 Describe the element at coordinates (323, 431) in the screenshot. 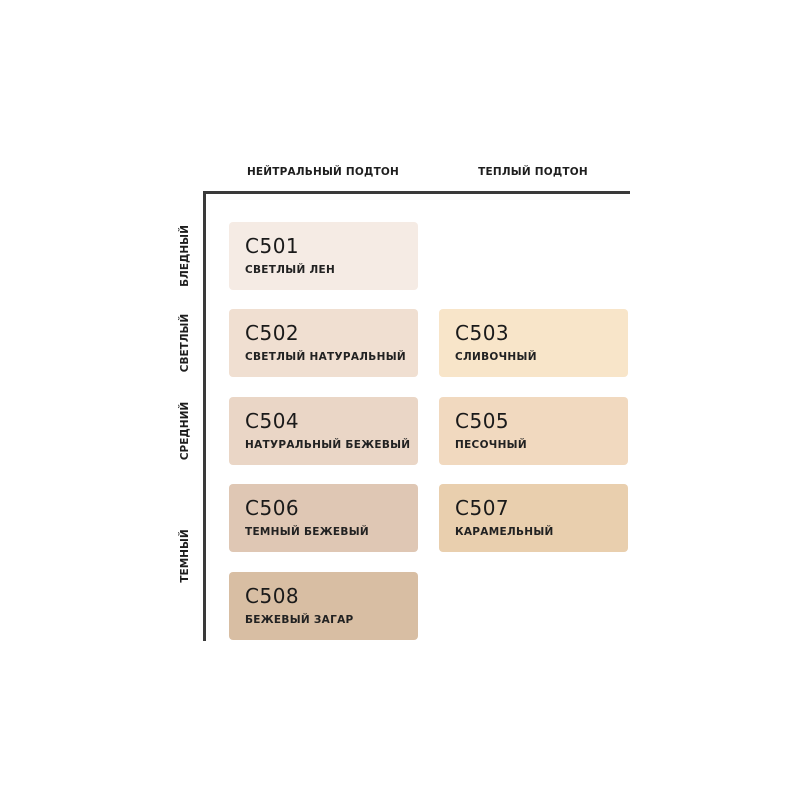

I see `shade-card-c504: C504 НАТУРАЛЬНЫЙ БЕЖЕВЫЙ` at that location.